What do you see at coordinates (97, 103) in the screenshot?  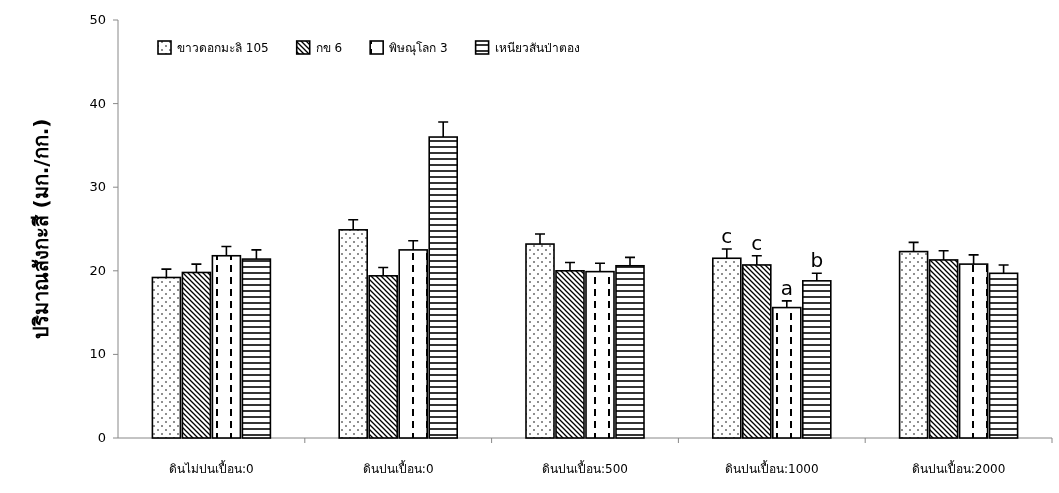 I see `y-tick-label: 40` at bounding box center [97, 103].